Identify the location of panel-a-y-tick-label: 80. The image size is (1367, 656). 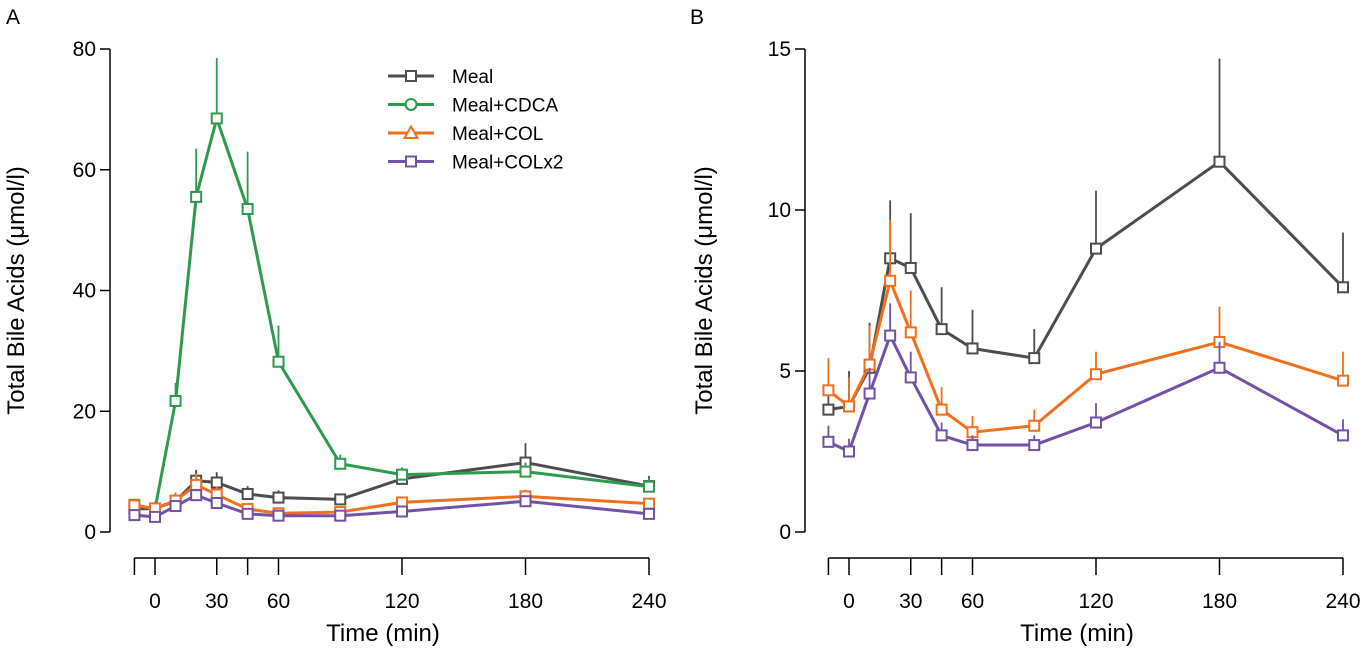
(84, 49).